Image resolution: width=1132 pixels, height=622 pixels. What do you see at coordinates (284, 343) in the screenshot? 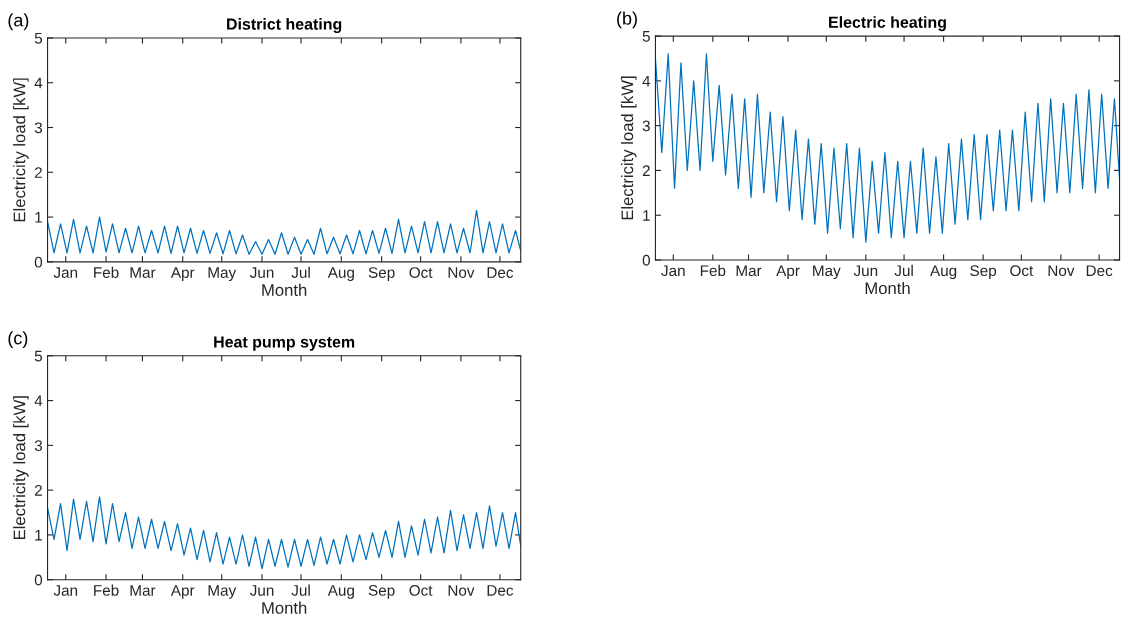
I see `chart-title: Heat pump system` at bounding box center [284, 343].